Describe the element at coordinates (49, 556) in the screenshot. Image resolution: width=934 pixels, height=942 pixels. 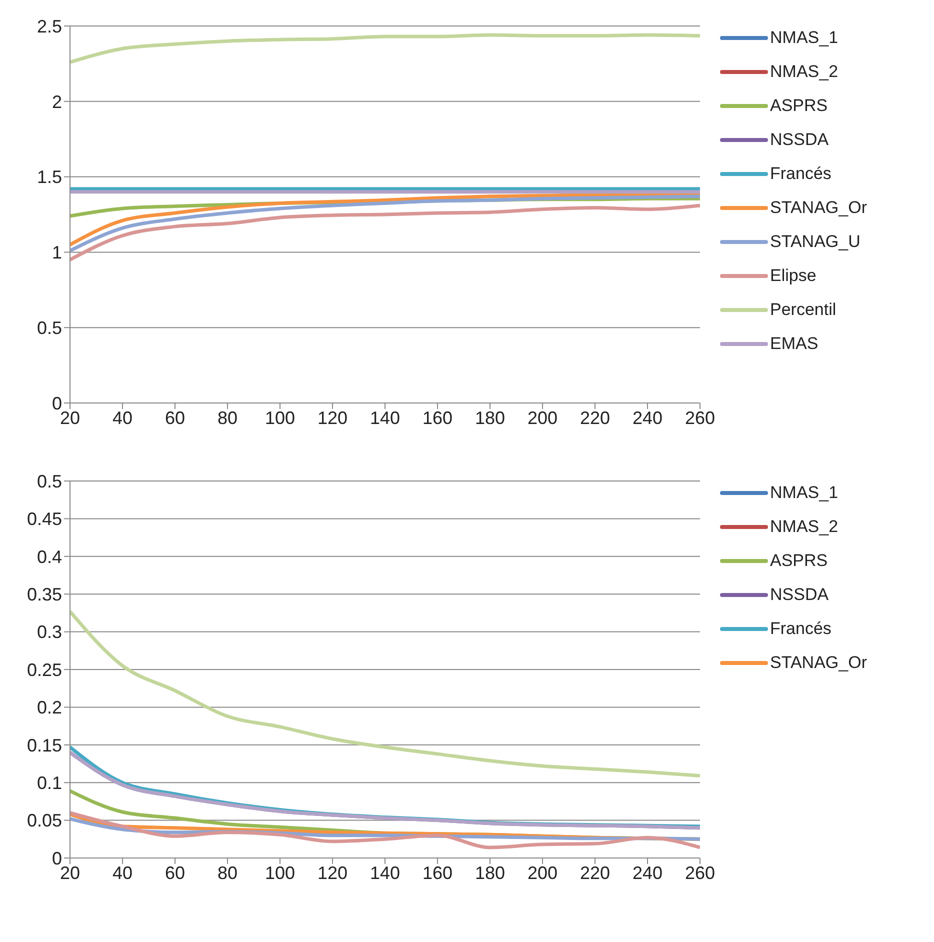
I see `y-tick-label: 0.4` at that location.